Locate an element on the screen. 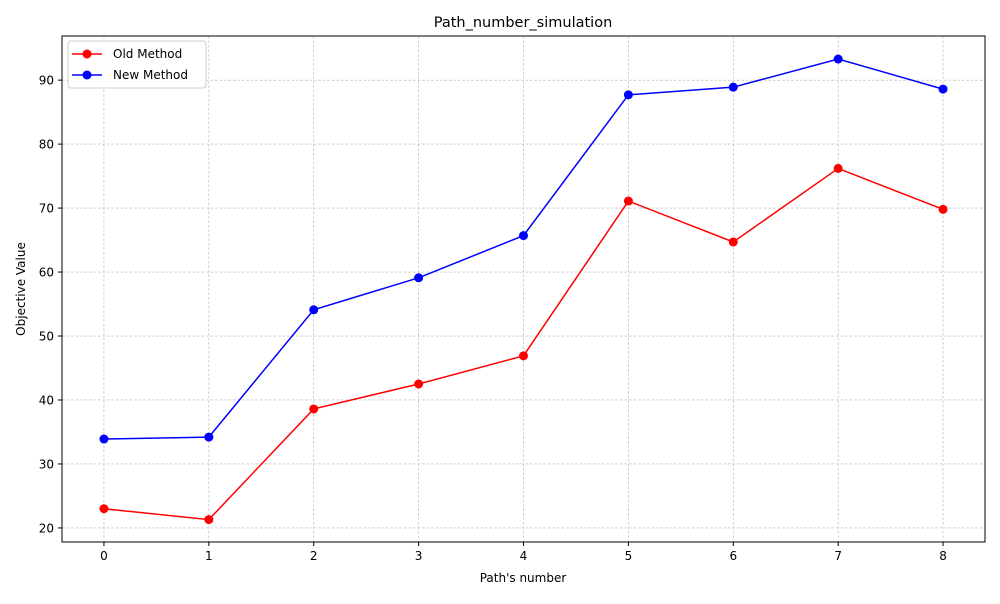  x-tick-label: 7 is located at coordinates (838, 556).